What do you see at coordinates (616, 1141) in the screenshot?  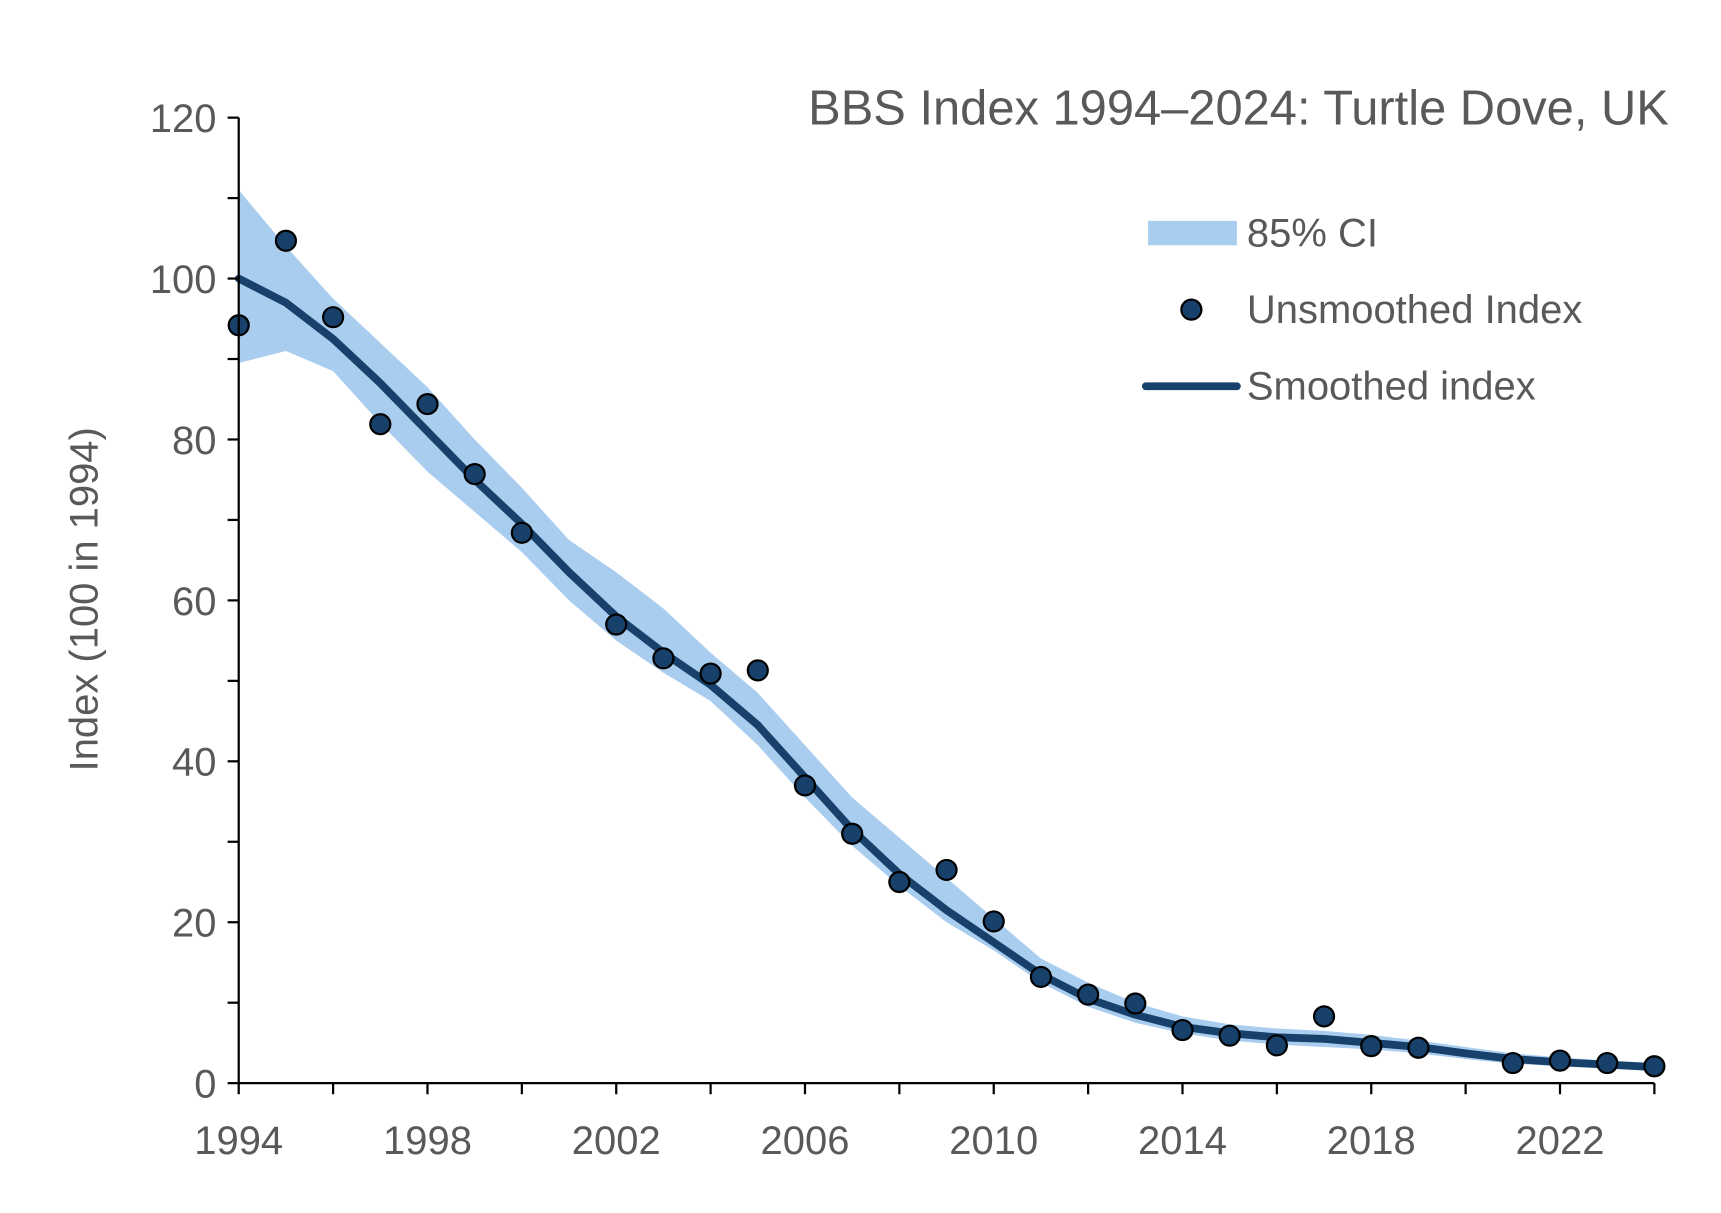 I see `x-tick-label: 2002` at bounding box center [616, 1141].